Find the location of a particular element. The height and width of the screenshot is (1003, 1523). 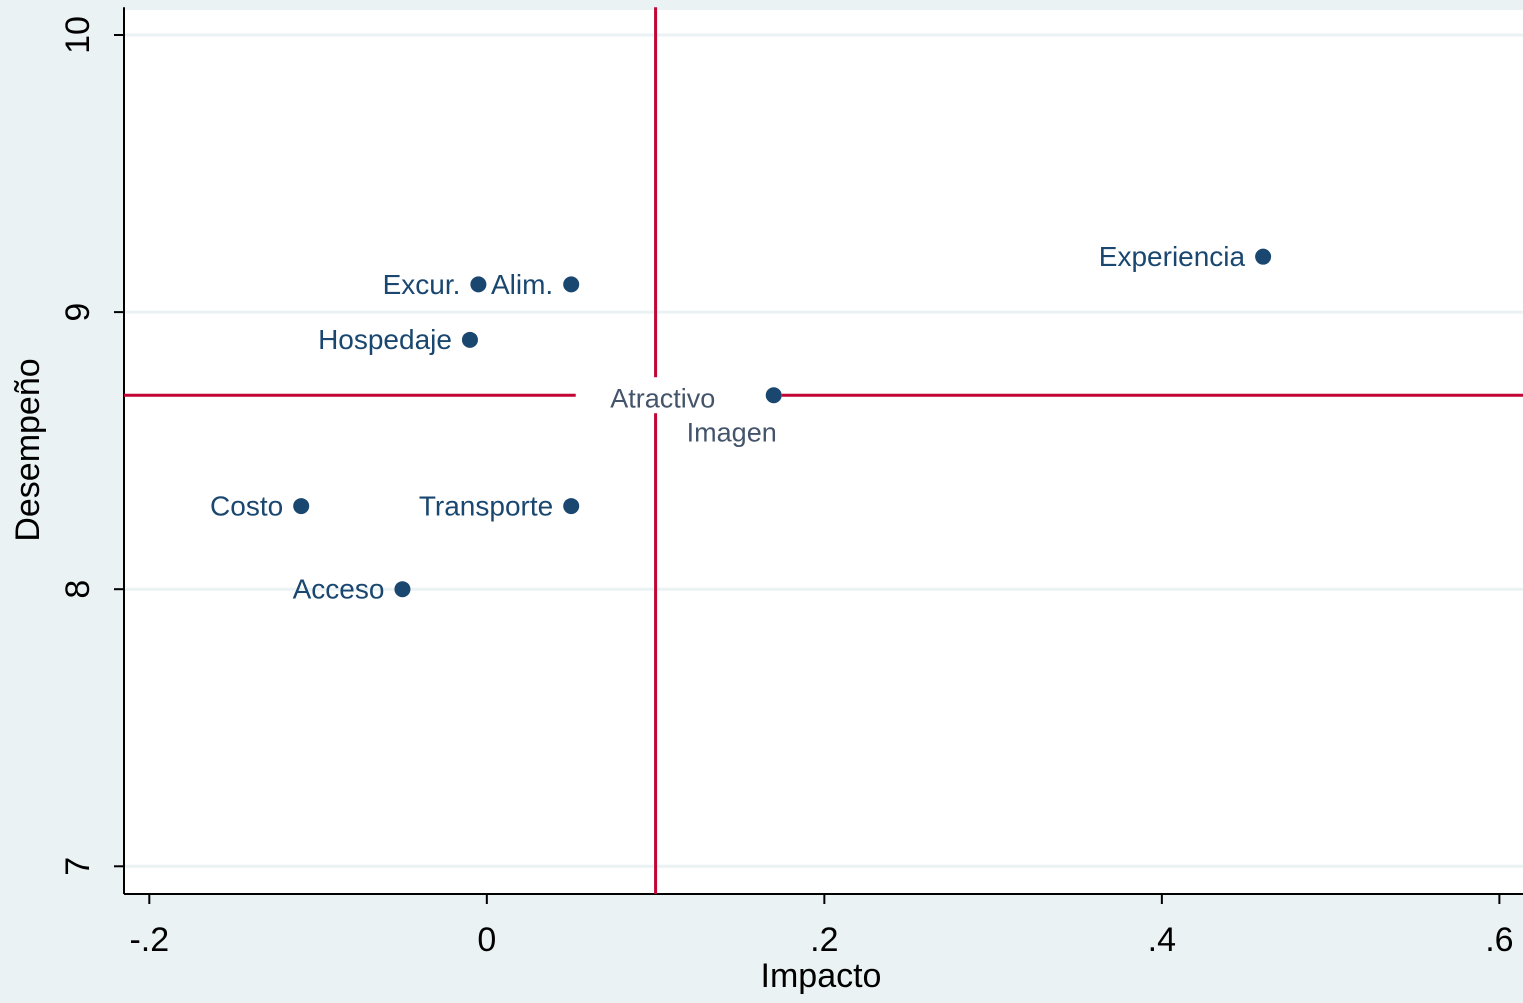

y-axis-label: Desempeño is located at coordinates (28, 449).